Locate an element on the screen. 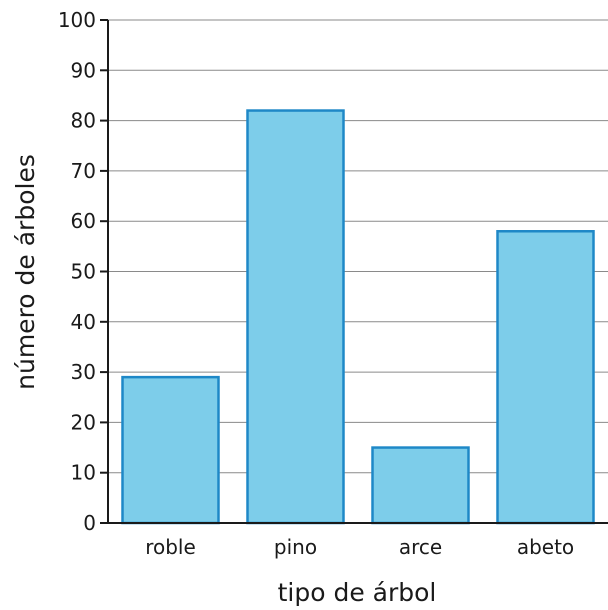 This screenshot has width=608, height=610. x-tick-label: roble is located at coordinates (170, 547).